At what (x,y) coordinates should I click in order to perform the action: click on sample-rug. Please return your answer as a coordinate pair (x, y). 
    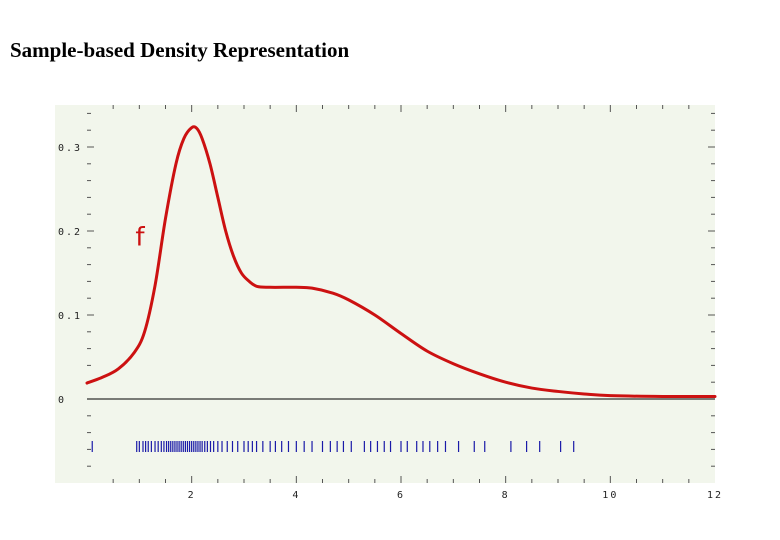
    Looking at the image, I should click on (333, 446).